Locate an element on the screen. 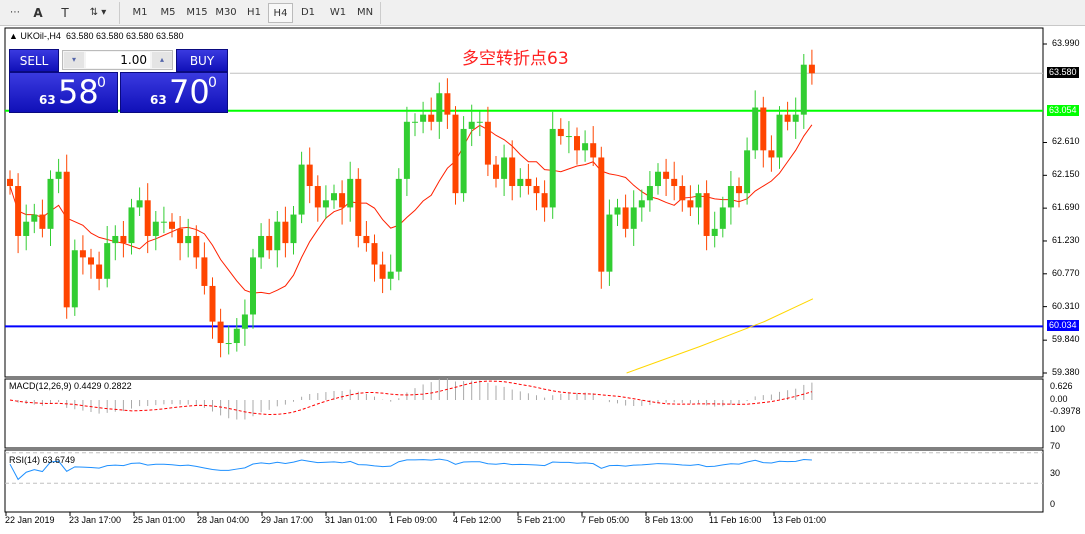  rsi-tick-label: 0 is located at coordinates (1053, 504).